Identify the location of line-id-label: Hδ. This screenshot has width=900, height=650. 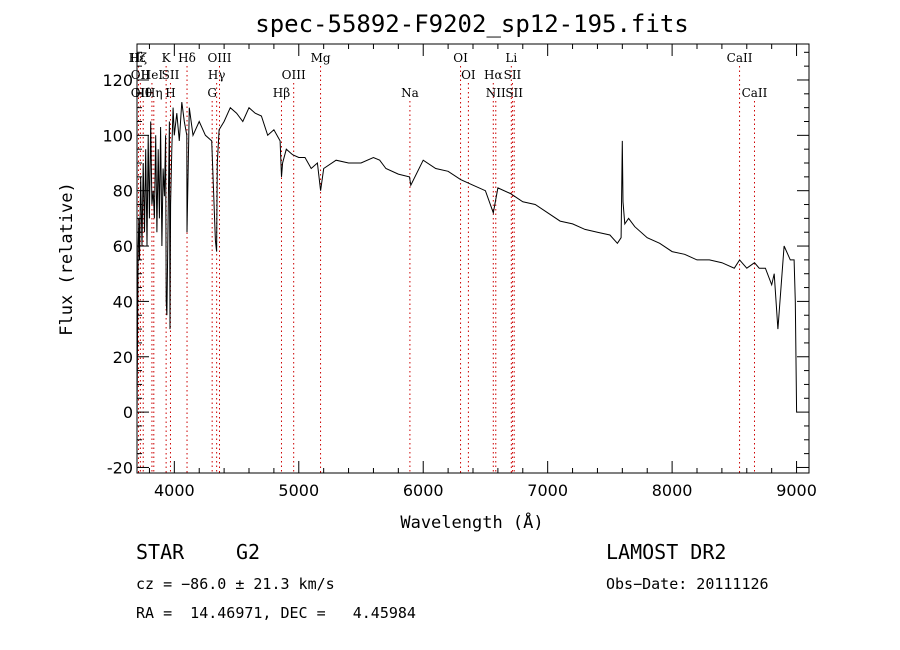
(187, 58).